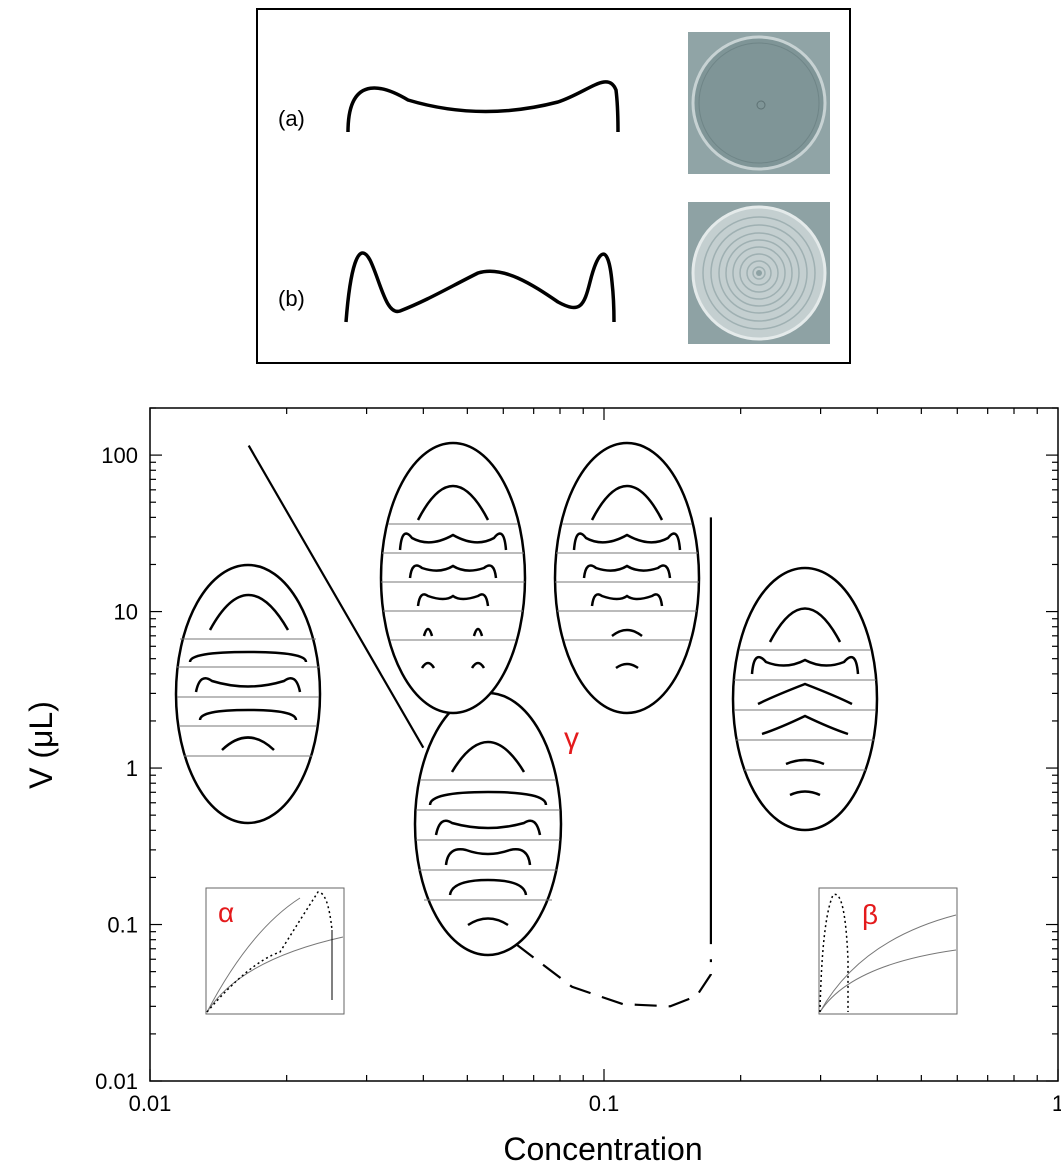 This screenshot has height=1169, width=1061. I want to click on x-tick-labels: 0.01 0.1 1, so click(595, 1103).